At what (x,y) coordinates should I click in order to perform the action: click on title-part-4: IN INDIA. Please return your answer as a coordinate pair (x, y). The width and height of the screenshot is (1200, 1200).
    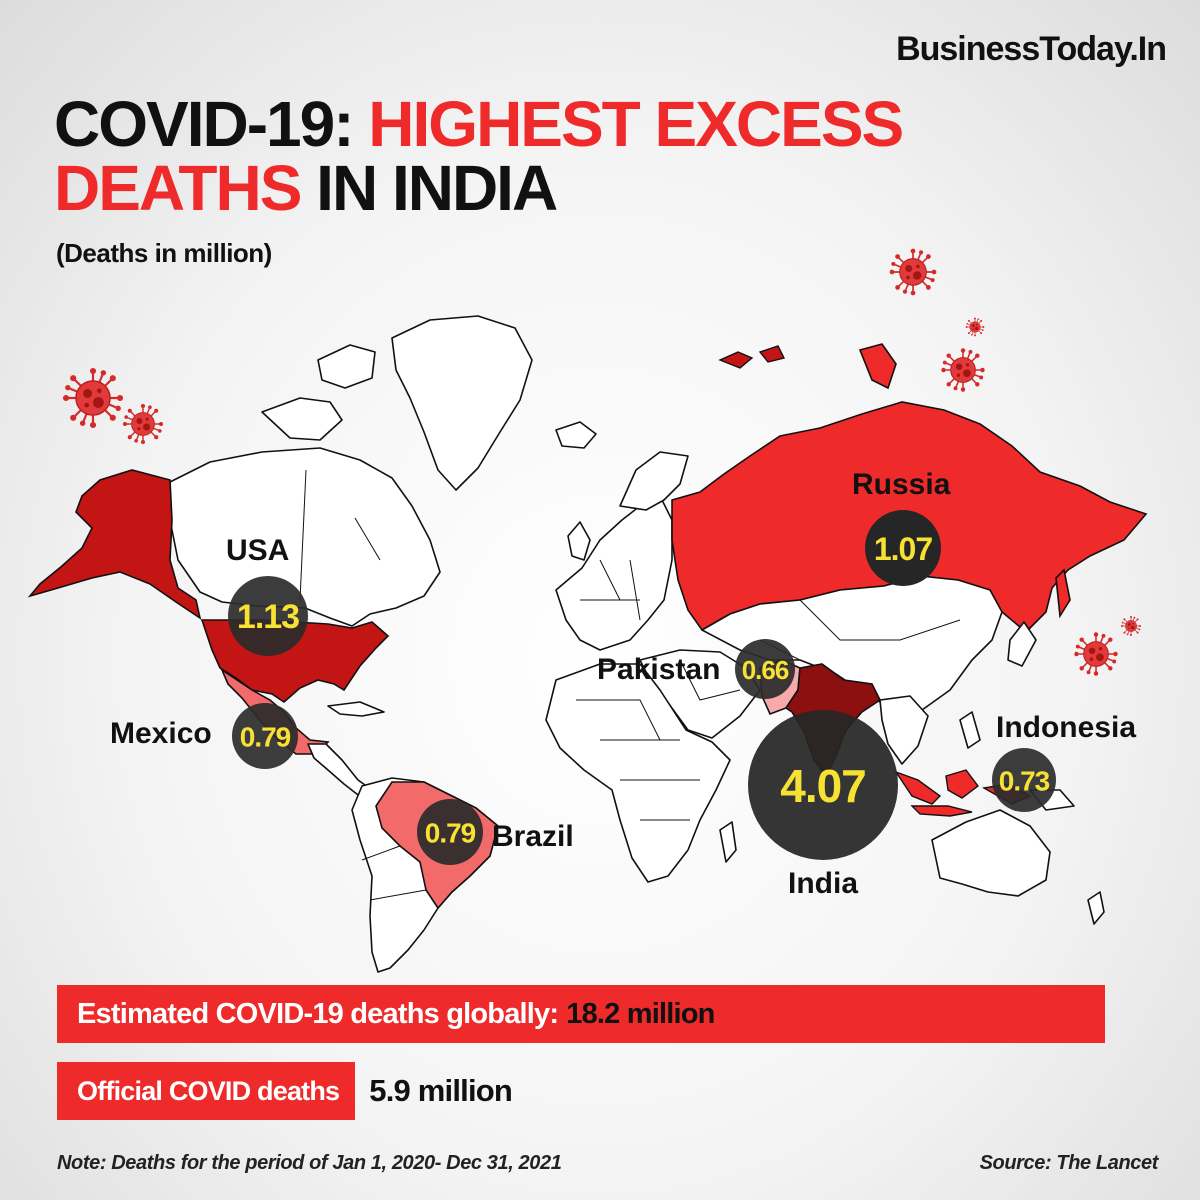
    Looking at the image, I should click on (429, 188).